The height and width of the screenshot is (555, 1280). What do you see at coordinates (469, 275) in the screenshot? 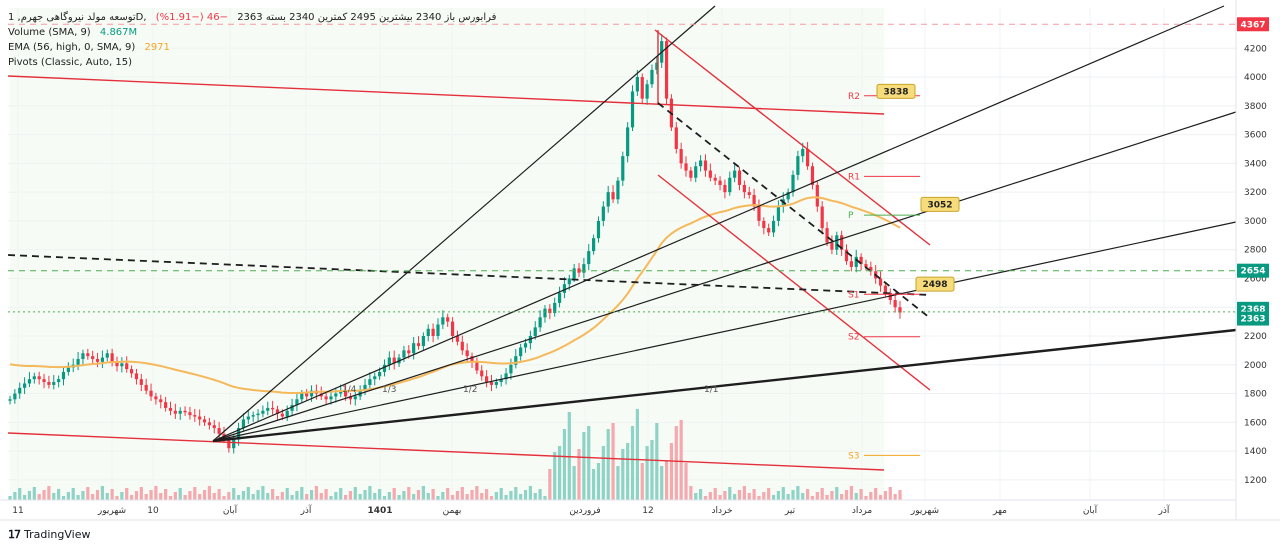
I see `dashed-trendline-long` at bounding box center [469, 275].